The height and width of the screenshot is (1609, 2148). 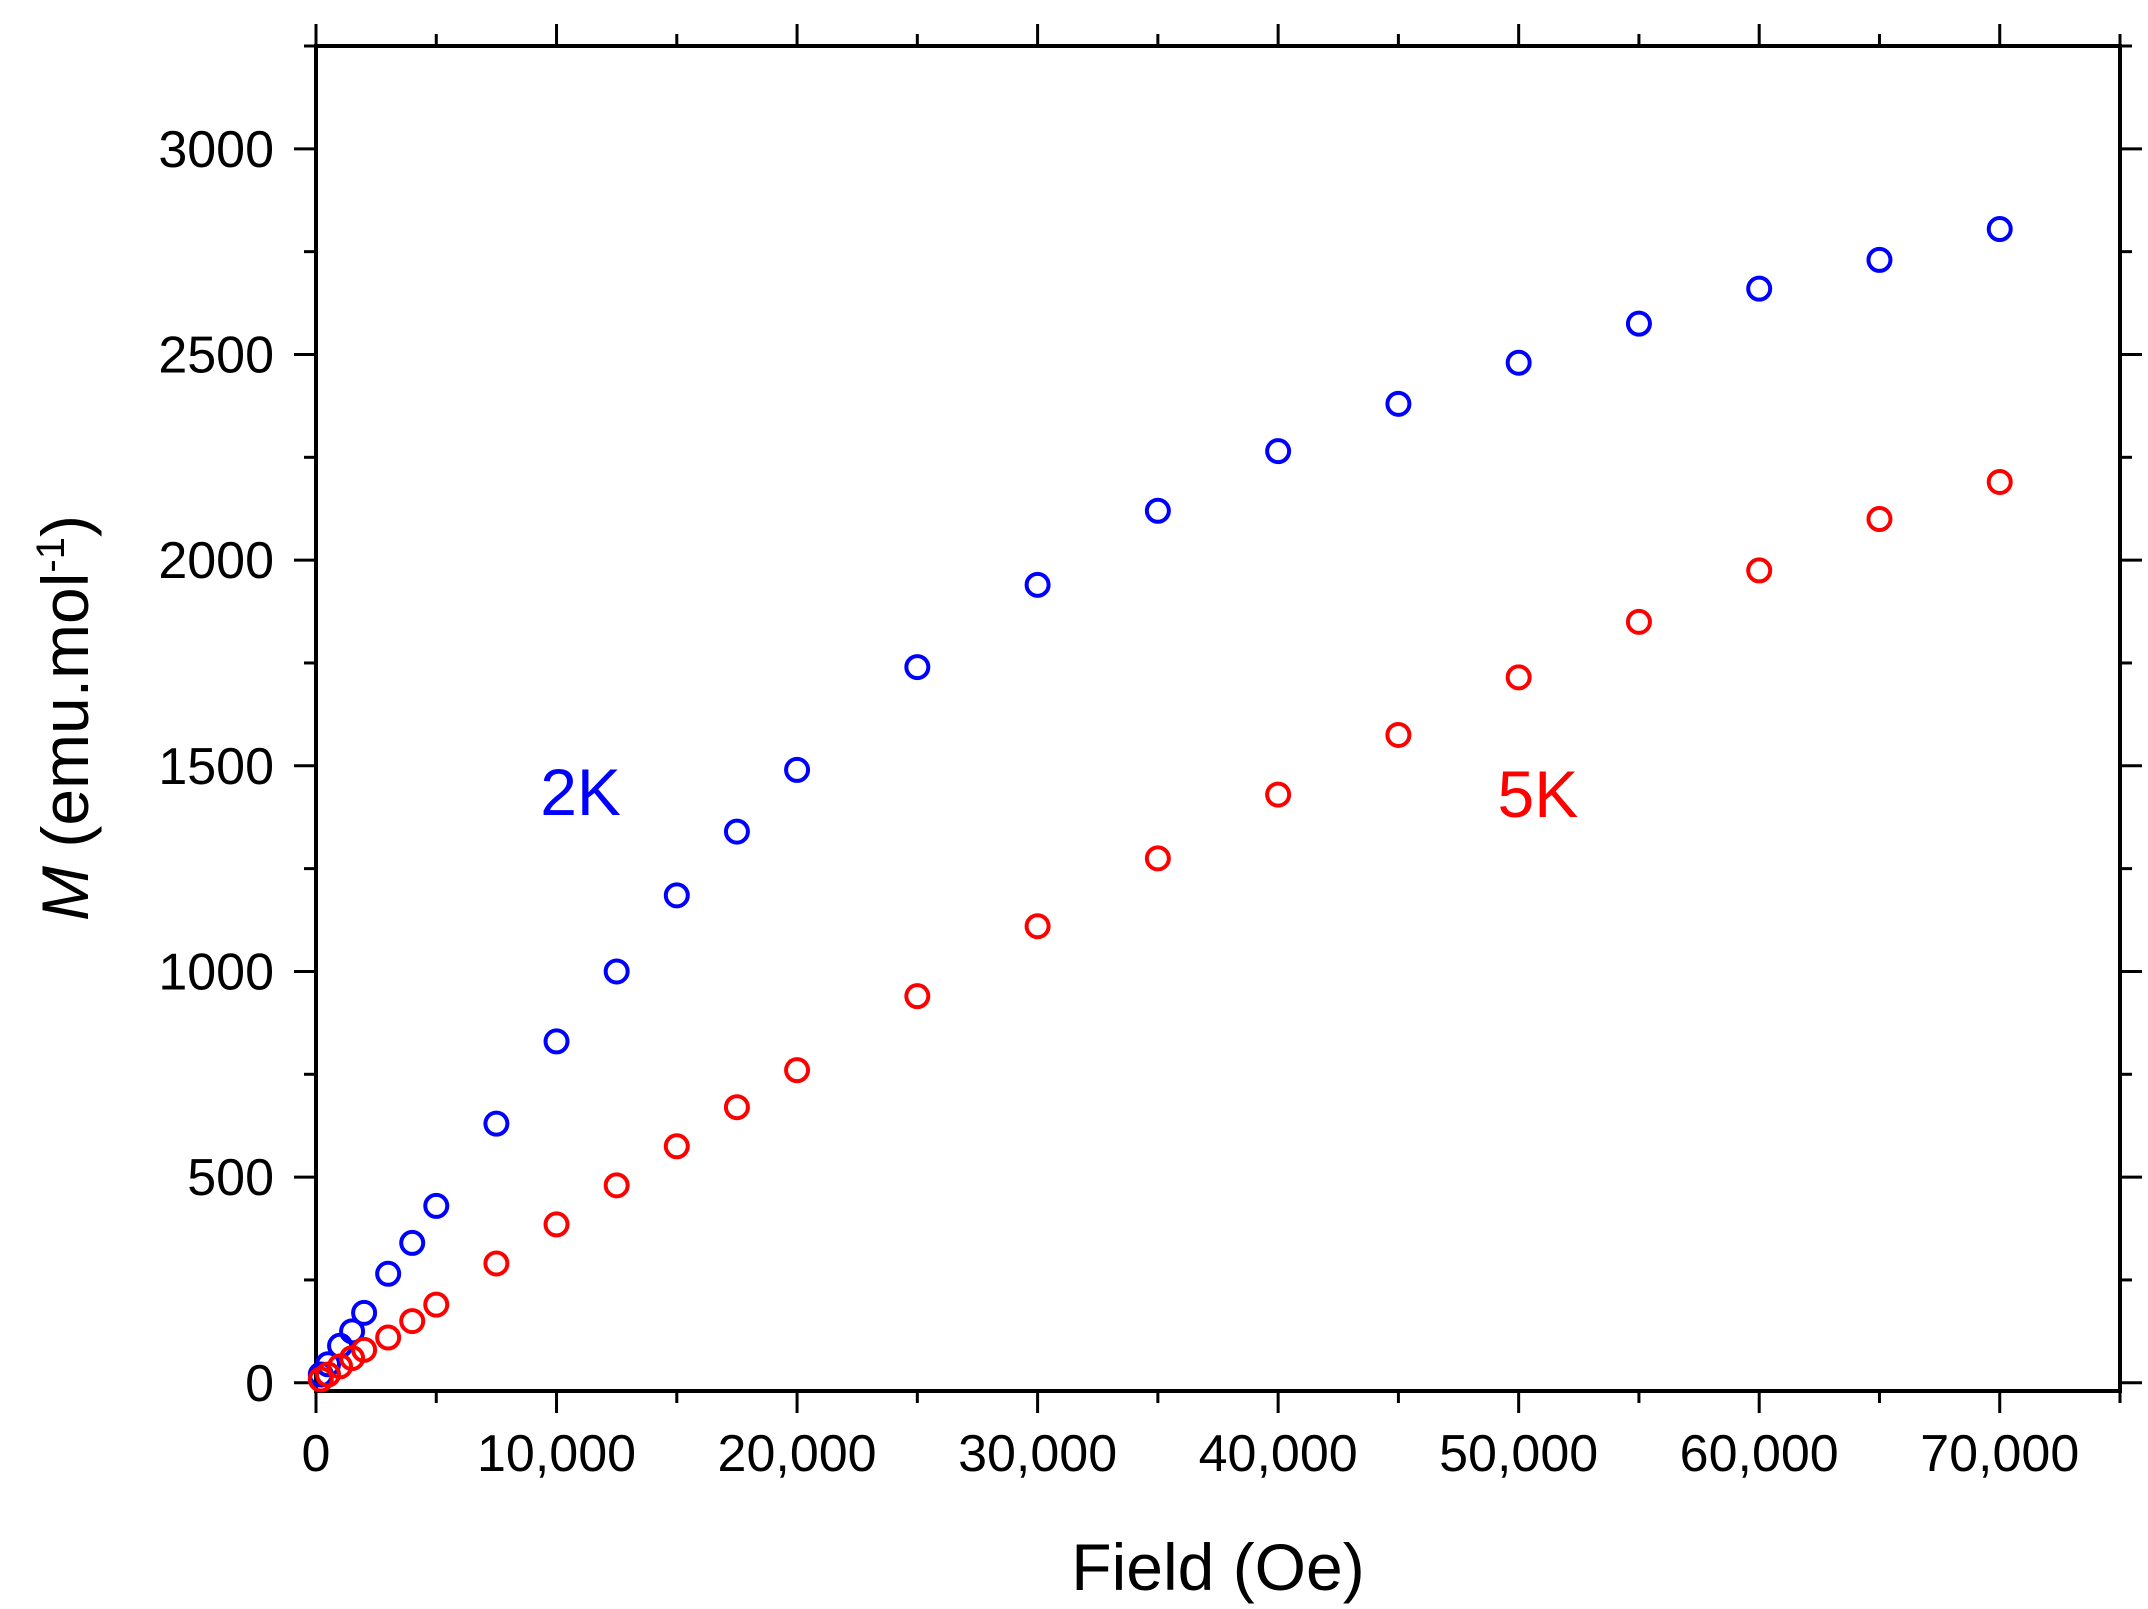 What do you see at coordinates (580, 792) in the screenshot?
I see `series-label-2K: 2K` at bounding box center [580, 792].